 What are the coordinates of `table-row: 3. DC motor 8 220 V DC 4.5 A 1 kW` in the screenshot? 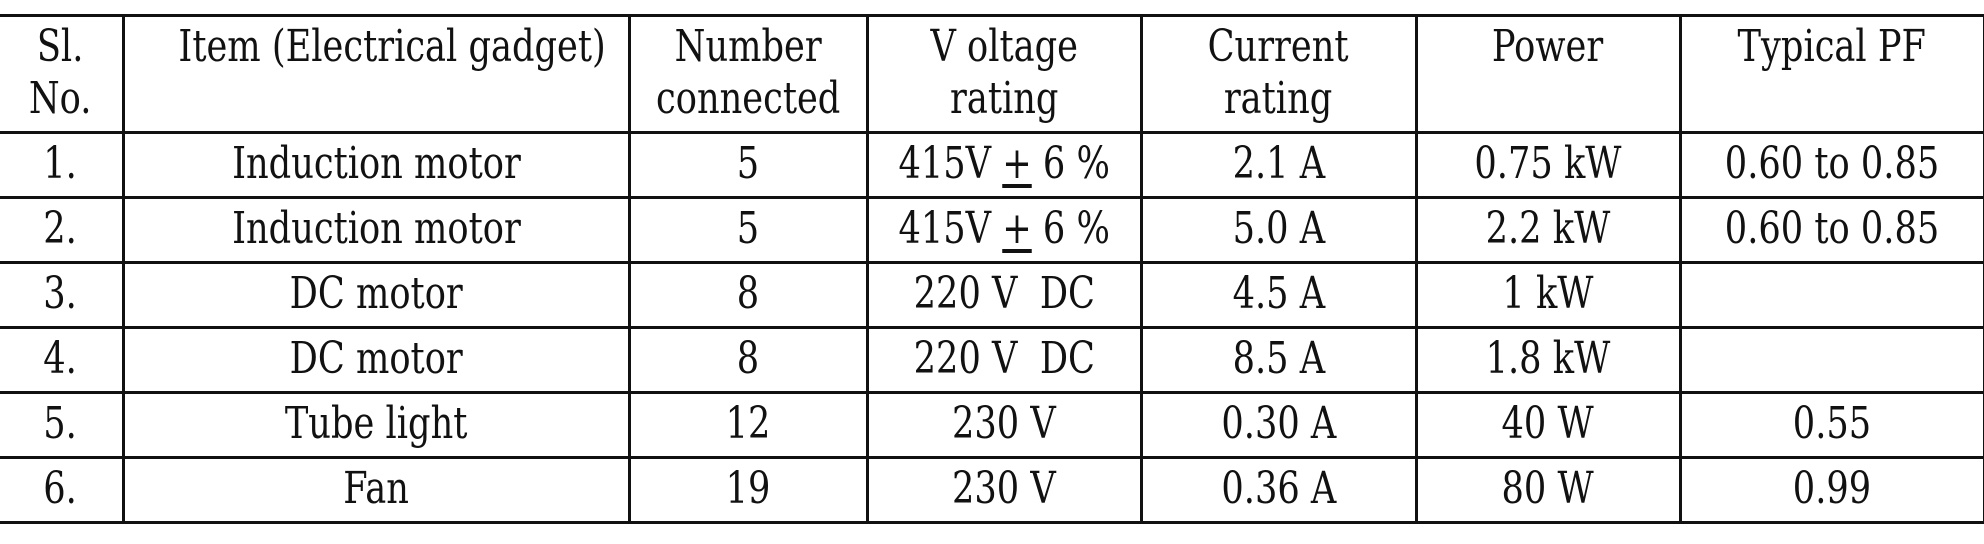 It's located at (992, 295).